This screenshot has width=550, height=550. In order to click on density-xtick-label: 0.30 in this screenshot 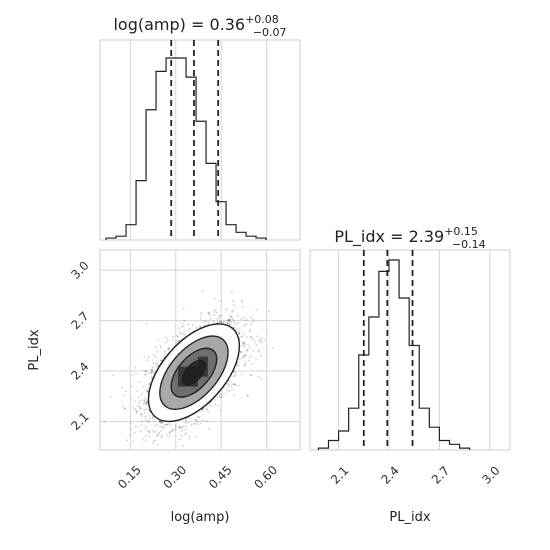, I will do `click(175, 477)`.